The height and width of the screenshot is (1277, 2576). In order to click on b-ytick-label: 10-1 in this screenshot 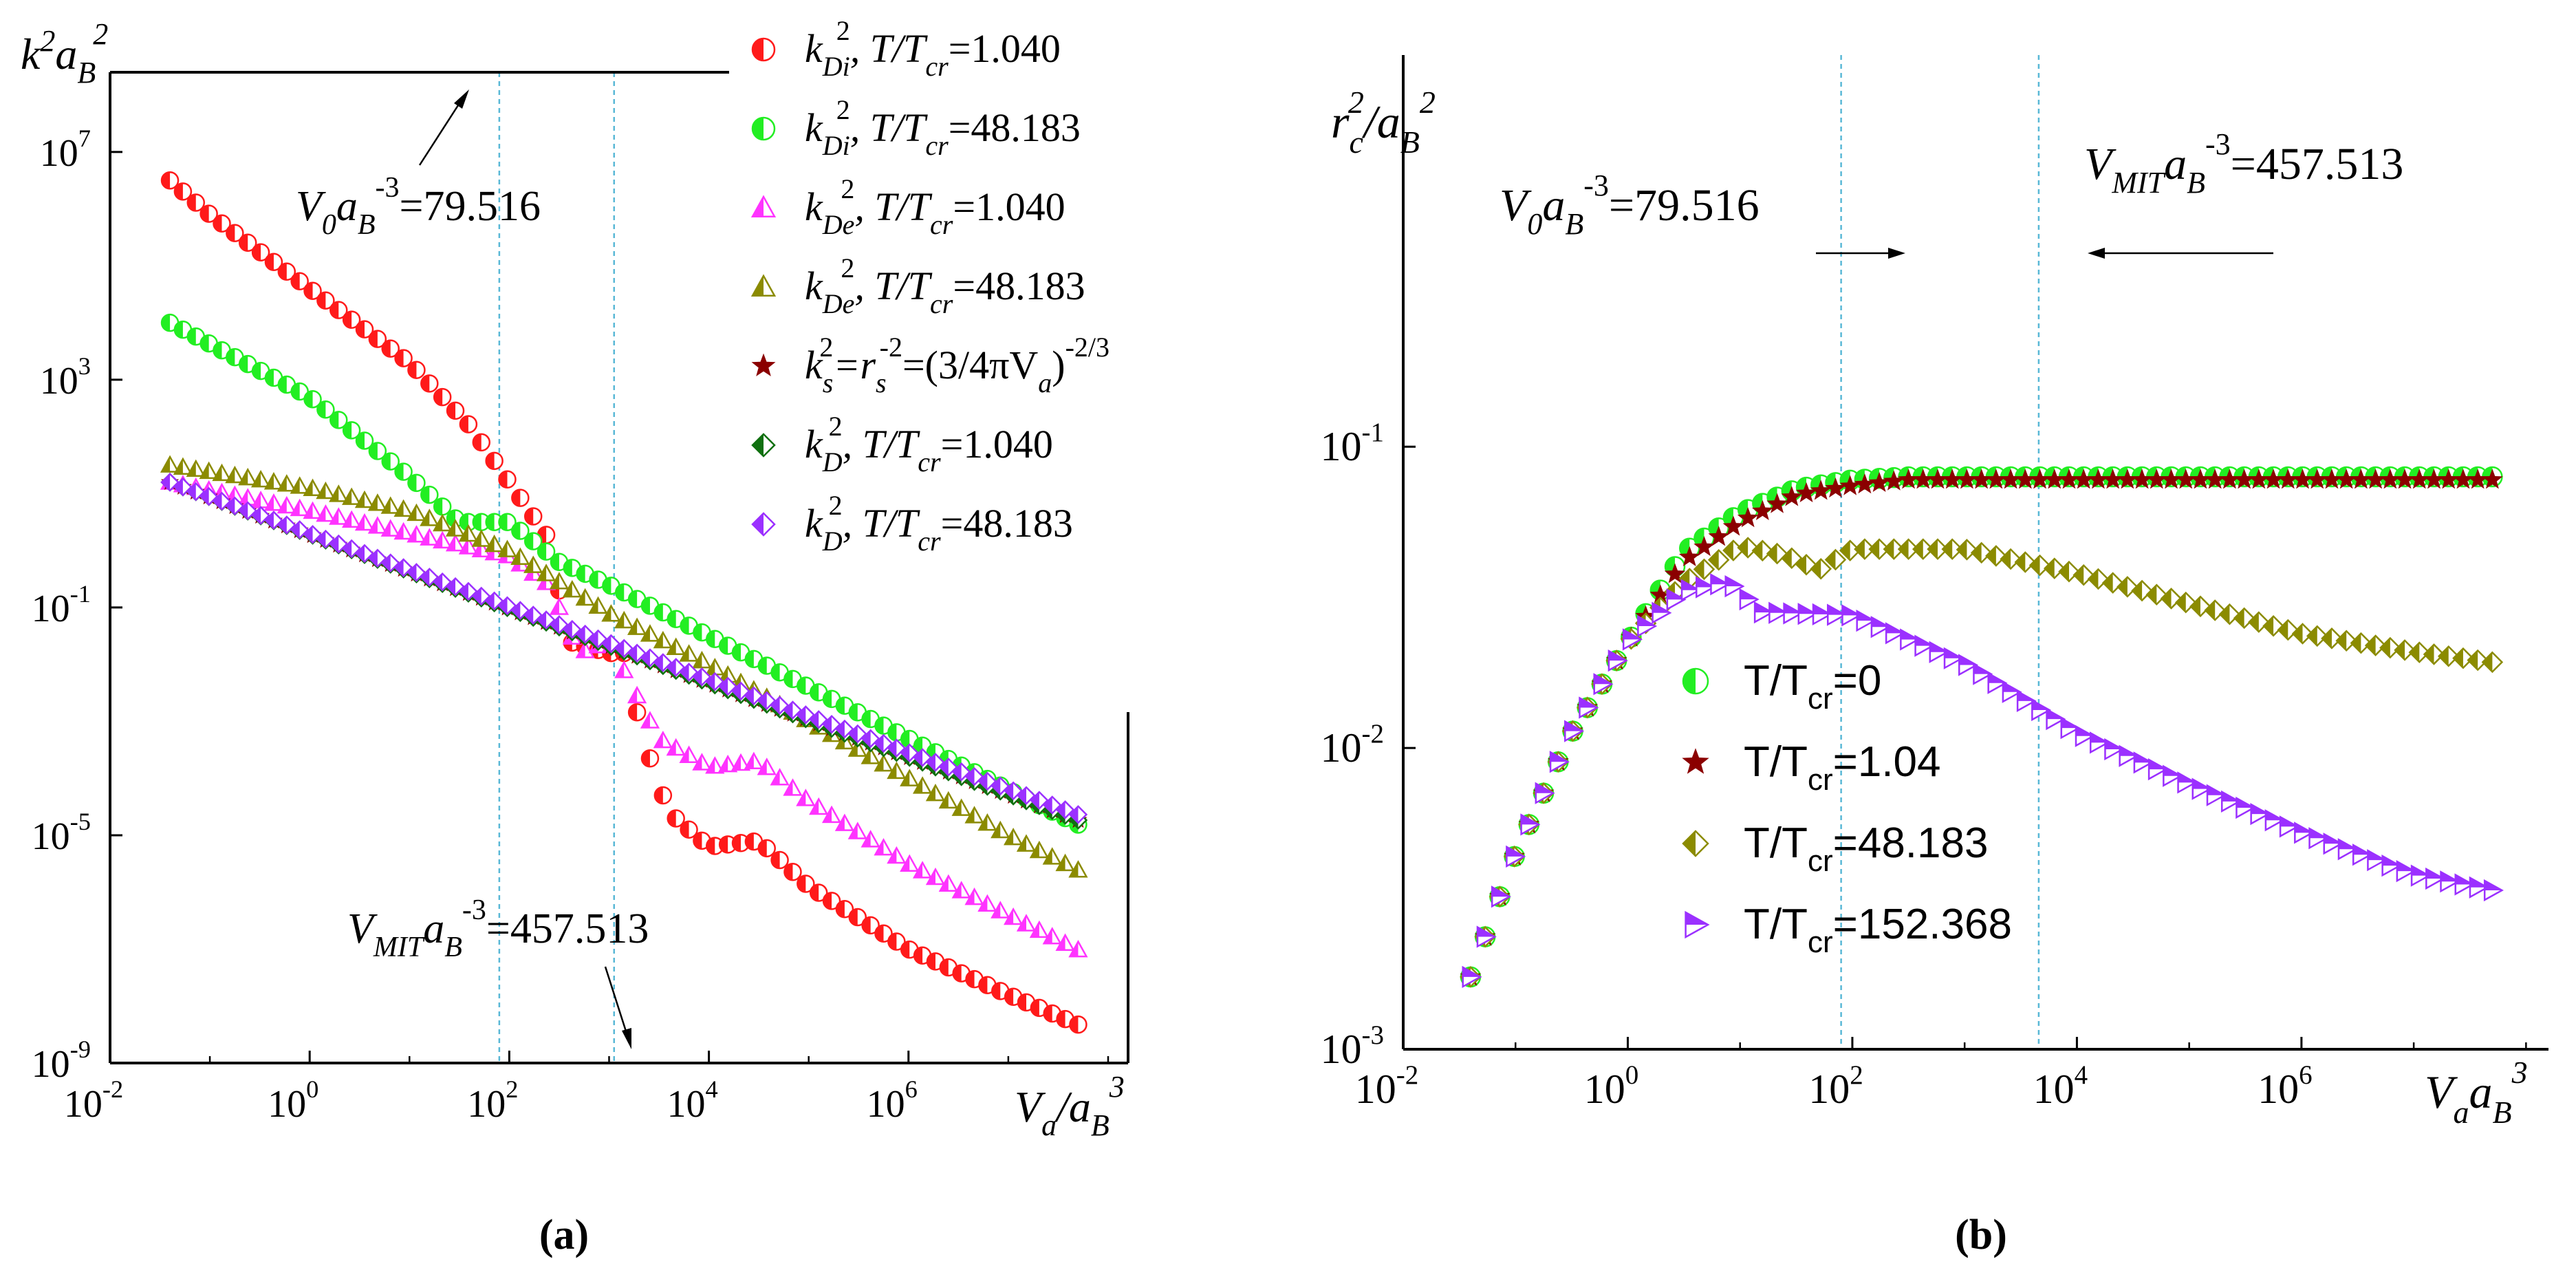, I will do `click(1353, 443)`.